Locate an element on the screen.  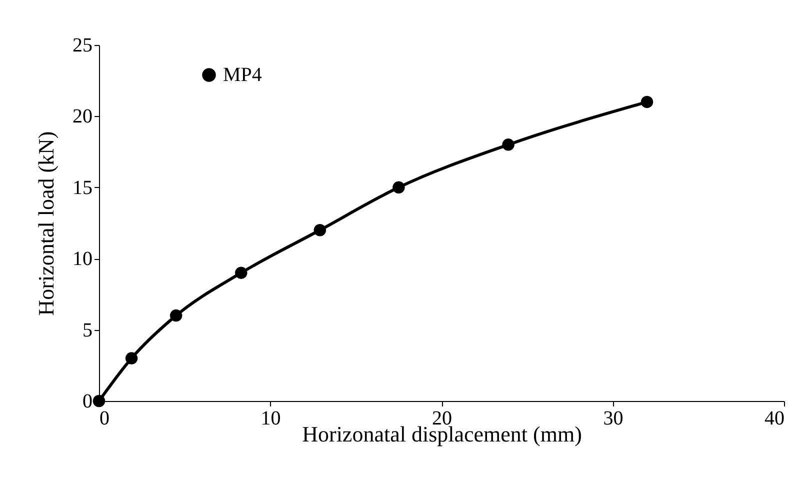
y-tick-label: 0 is located at coordinates (87, 401).